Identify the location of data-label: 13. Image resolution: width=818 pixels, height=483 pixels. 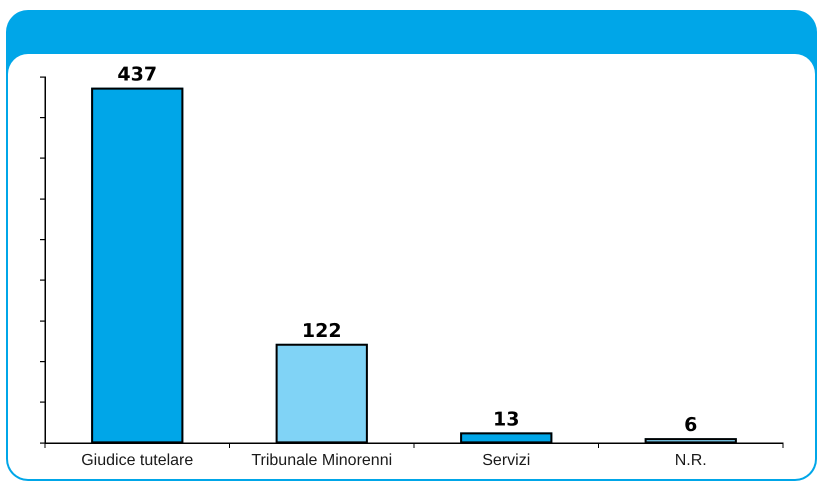
(506, 419).